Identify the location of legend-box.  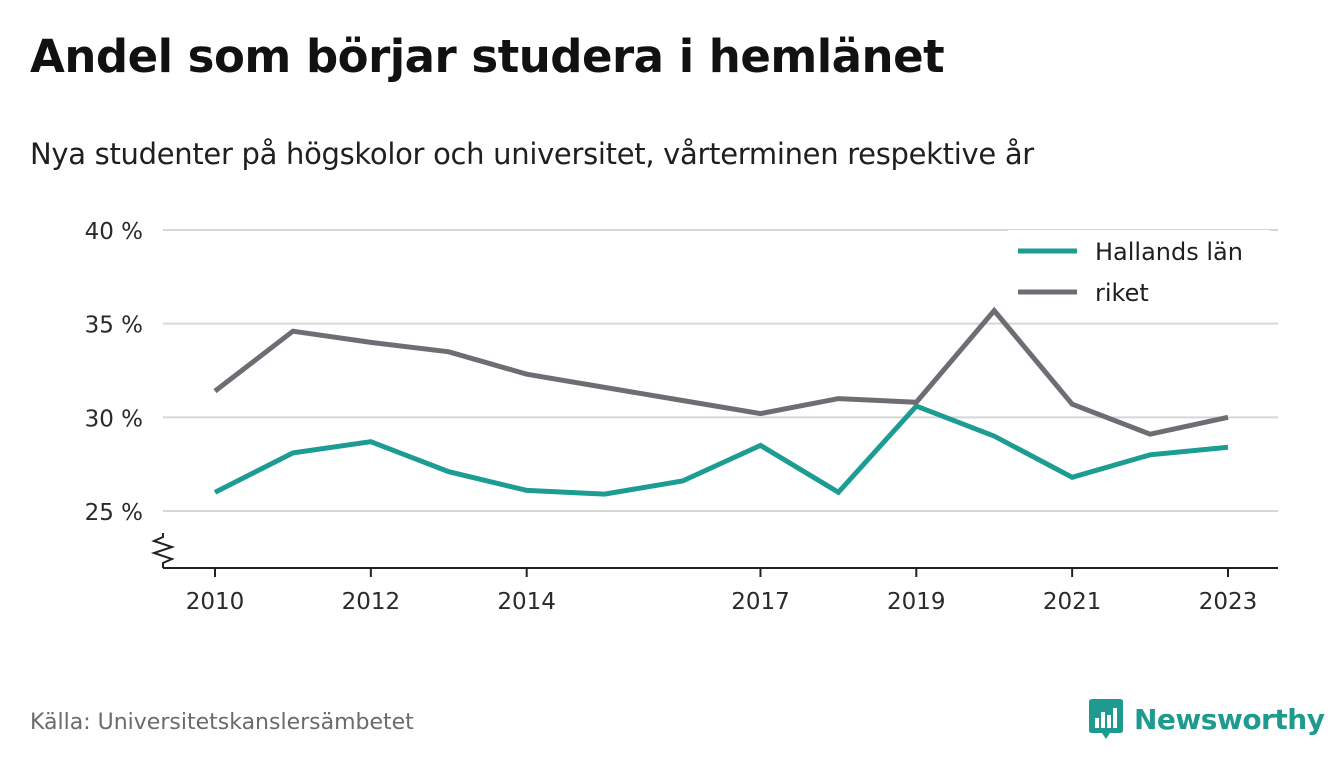
(1139, 274).